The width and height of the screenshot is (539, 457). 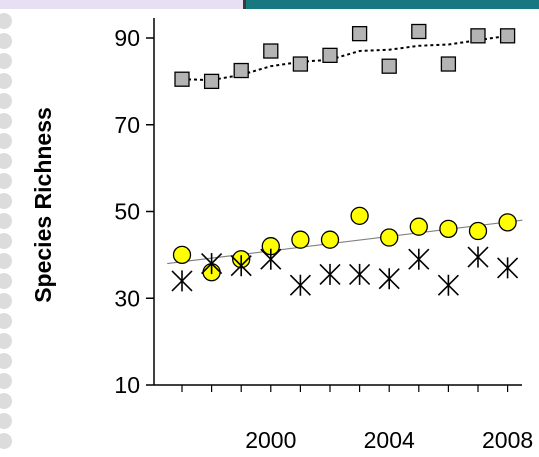 What do you see at coordinates (507, 440) in the screenshot?
I see `x-tick-label: 2008` at bounding box center [507, 440].